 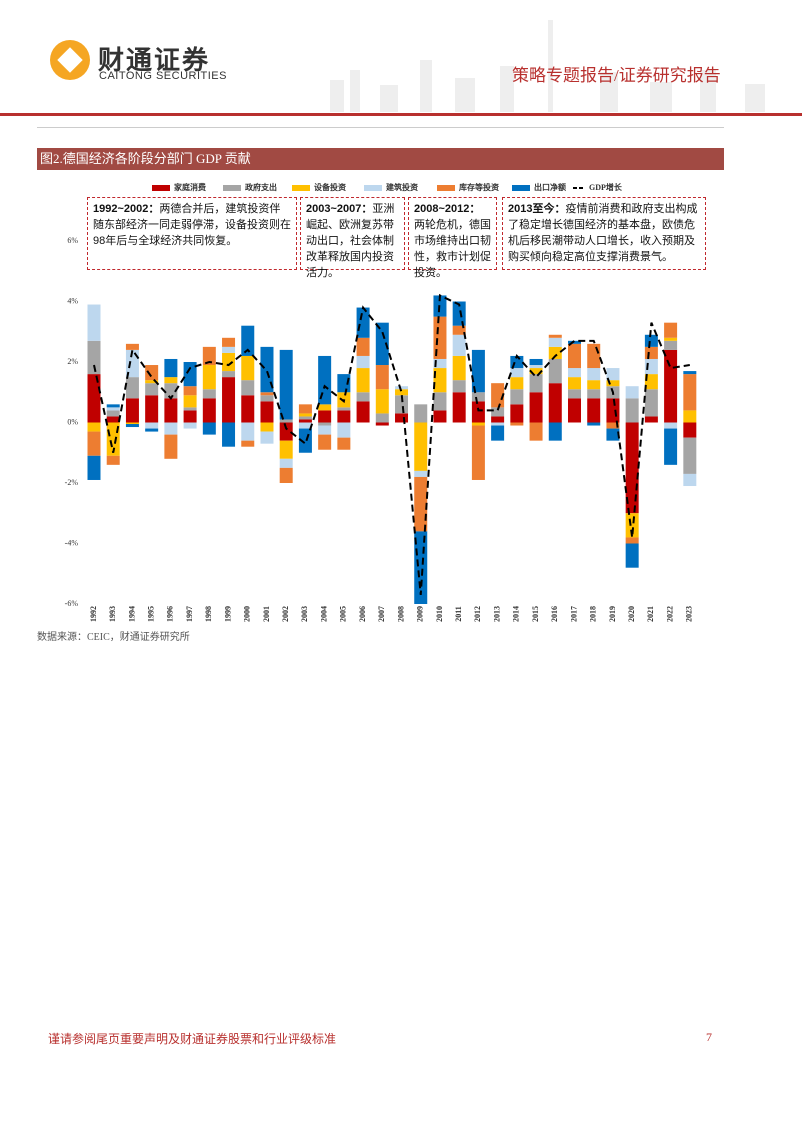 What do you see at coordinates (669, 614) in the screenshot?
I see `x-tick-label: 2022` at bounding box center [669, 614].